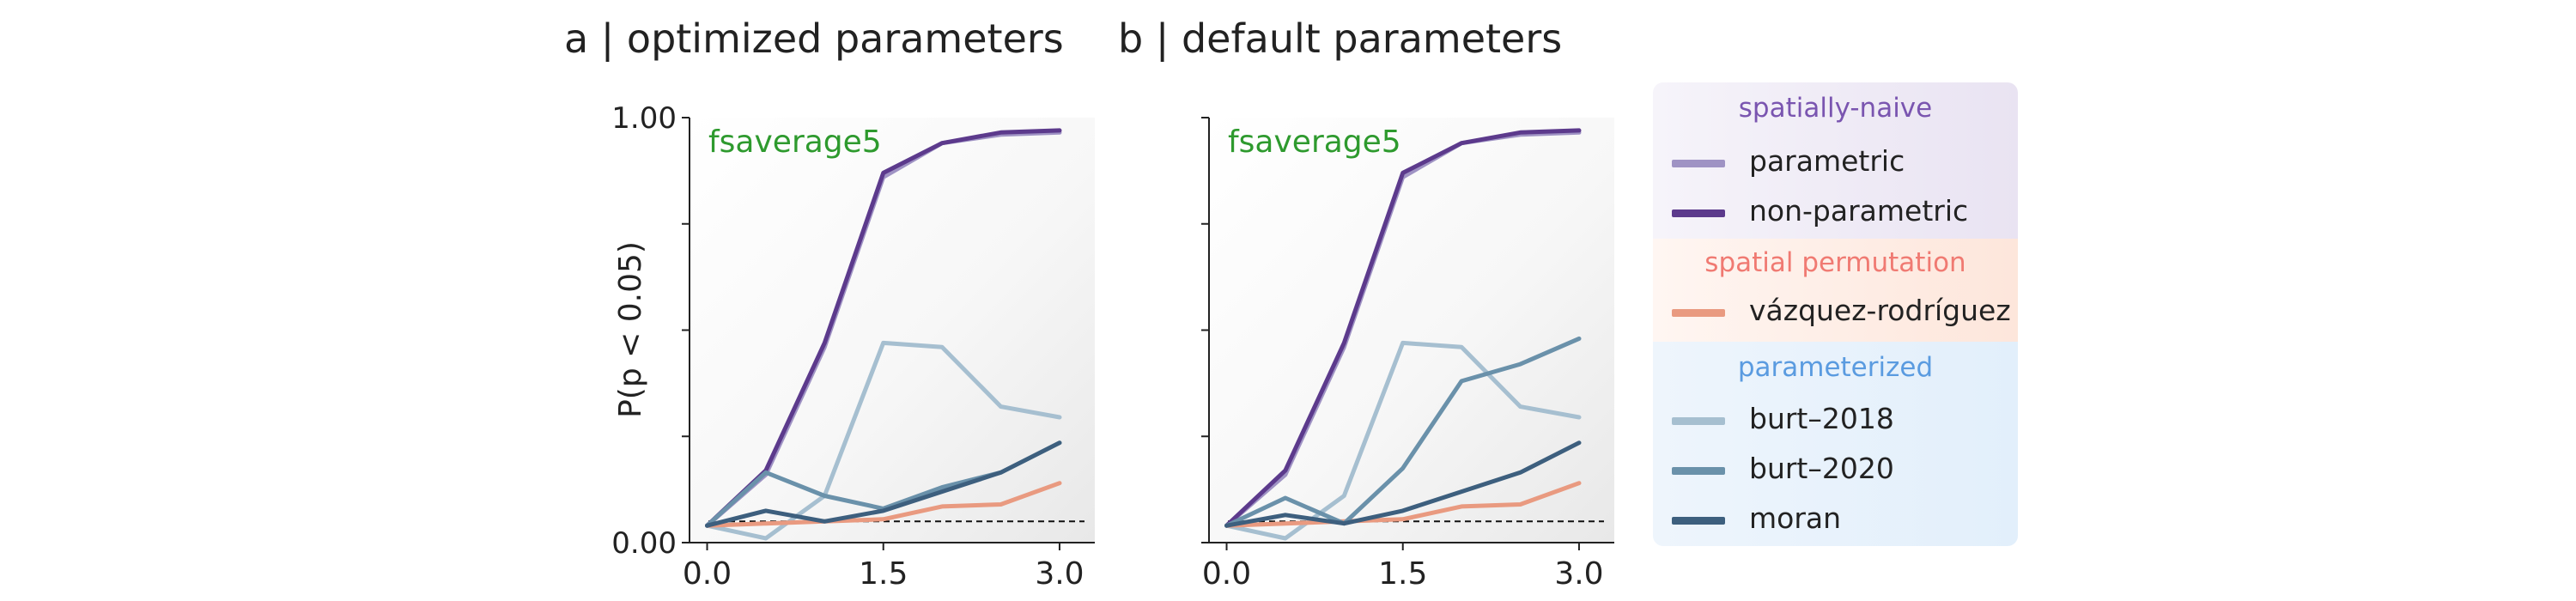 This screenshot has height=601, width=2576. I want to click on legend-group-spatially-naive: spatially-naive parametric non-parametric, so click(1836, 160).